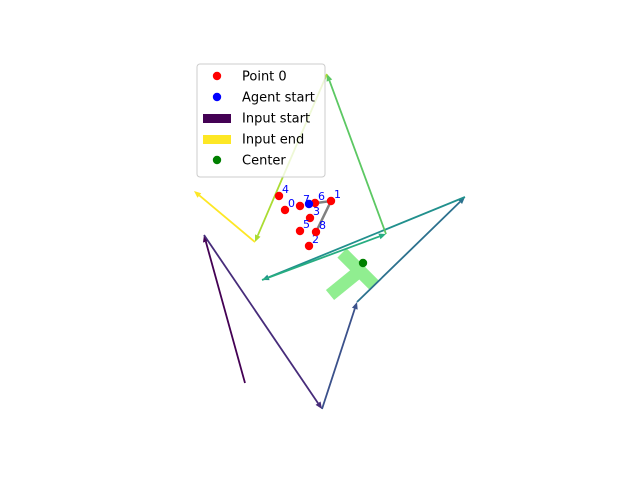 This screenshot has height=480, width=640. Describe the element at coordinates (291, 203) in the screenshot. I see `point-label-0: 0` at that location.